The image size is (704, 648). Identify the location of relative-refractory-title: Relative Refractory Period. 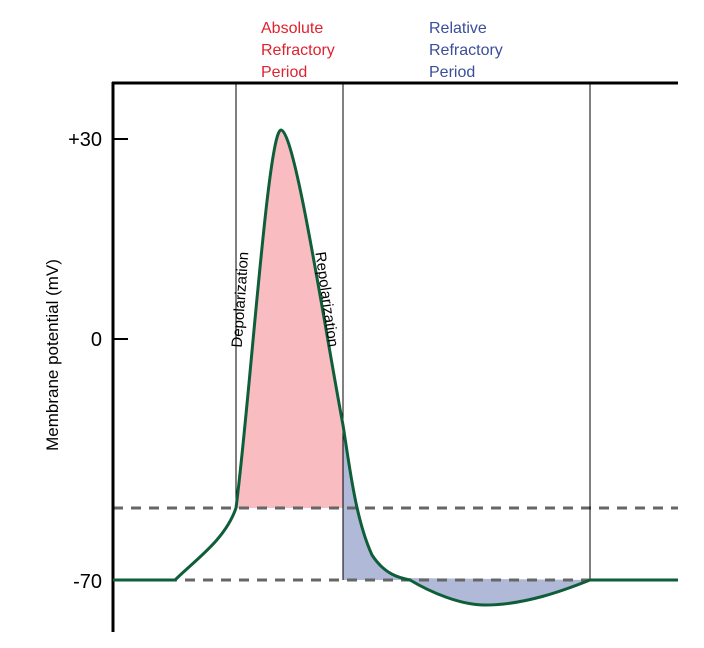
(466, 50).